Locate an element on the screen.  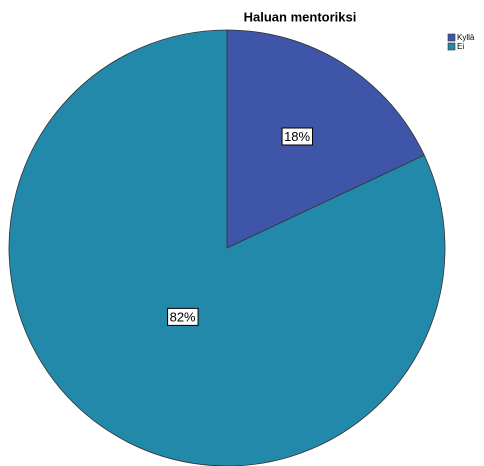
legend-label: Kyllä is located at coordinates (466, 37).